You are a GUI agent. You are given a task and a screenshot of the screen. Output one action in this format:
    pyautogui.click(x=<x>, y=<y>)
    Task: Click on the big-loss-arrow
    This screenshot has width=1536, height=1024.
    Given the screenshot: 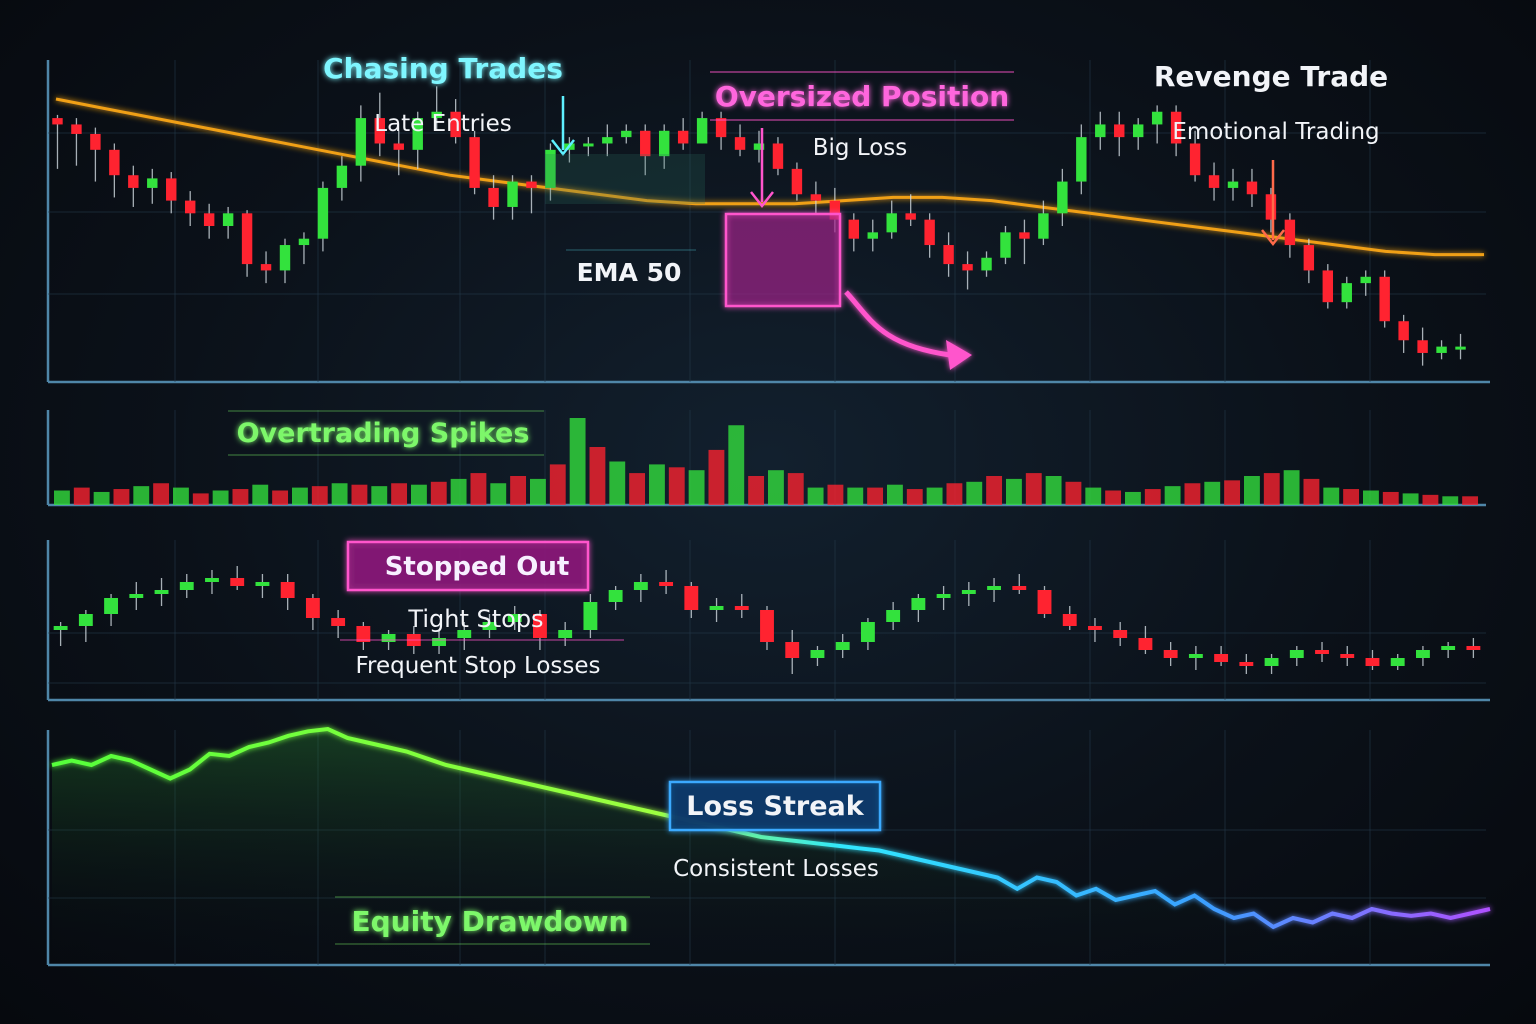 What is the action you would take?
    pyautogui.click(x=897, y=324)
    